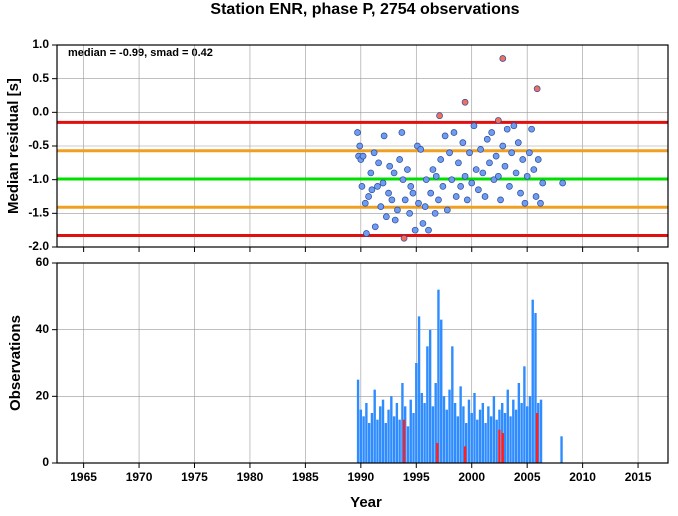 This screenshot has width=678, height=516. What do you see at coordinates (38, 145) in the screenshot?
I see `y-tick-label: -0.5` at bounding box center [38, 145].